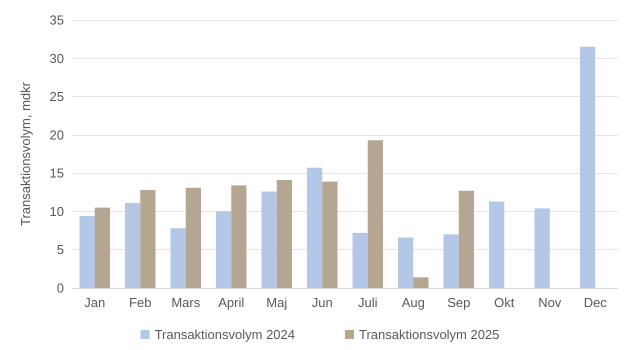 This screenshot has height=350, width=640. I want to click on y-tick-label: 20, so click(57, 134).